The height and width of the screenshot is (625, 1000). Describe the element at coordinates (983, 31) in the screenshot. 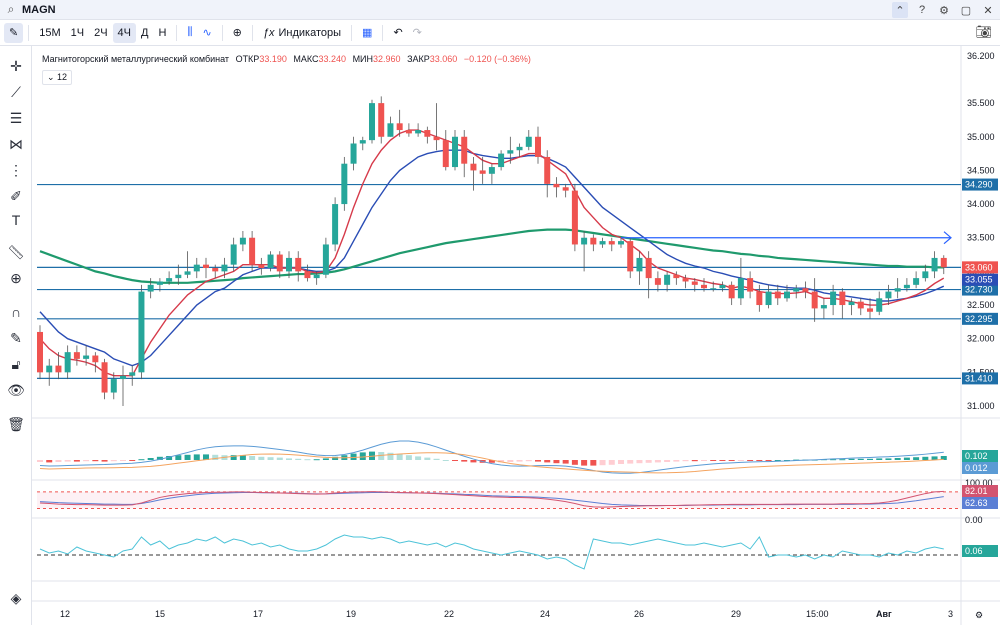

I see `camera-icon: 📷︎` at that location.